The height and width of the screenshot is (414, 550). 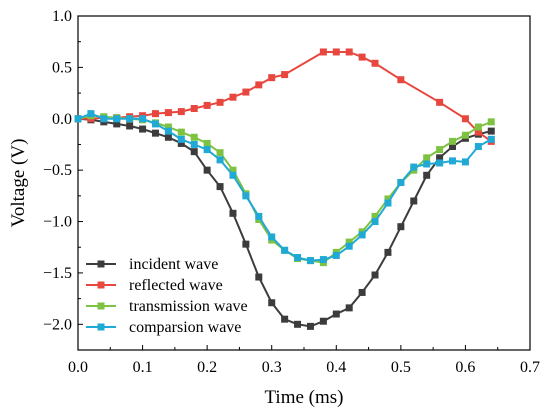 What do you see at coordinates (188, 306) in the screenshot?
I see `legend-label: transmission wave` at bounding box center [188, 306].